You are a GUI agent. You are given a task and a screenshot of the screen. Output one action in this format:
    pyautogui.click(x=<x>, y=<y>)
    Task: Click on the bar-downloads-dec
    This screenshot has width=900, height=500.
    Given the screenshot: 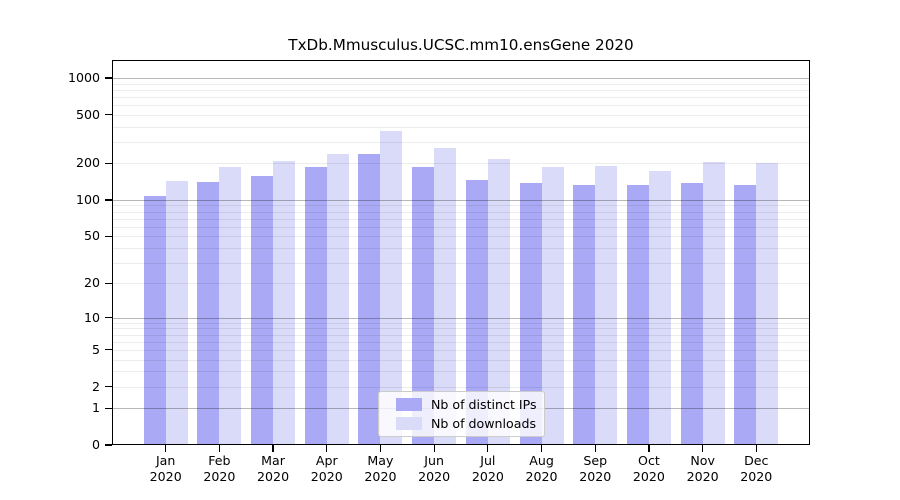 What is the action you would take?
    pyautogui.click(x=767, y=303)
    